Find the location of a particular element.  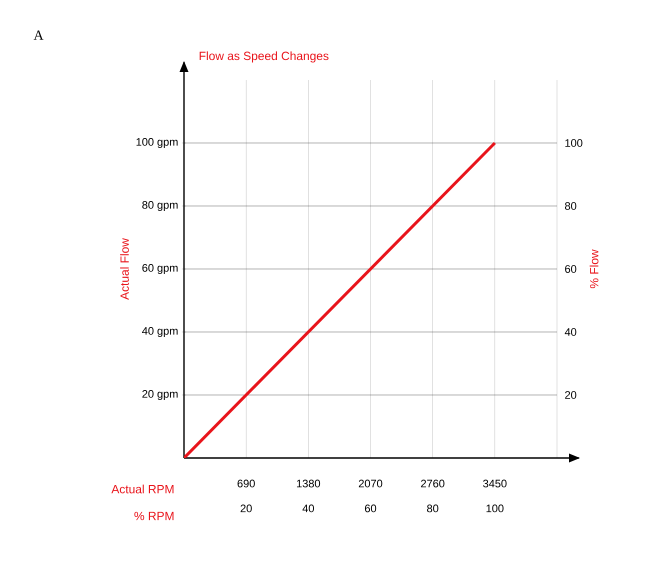

y2-axis-title: % Flow is located at coordinates (594, 268).